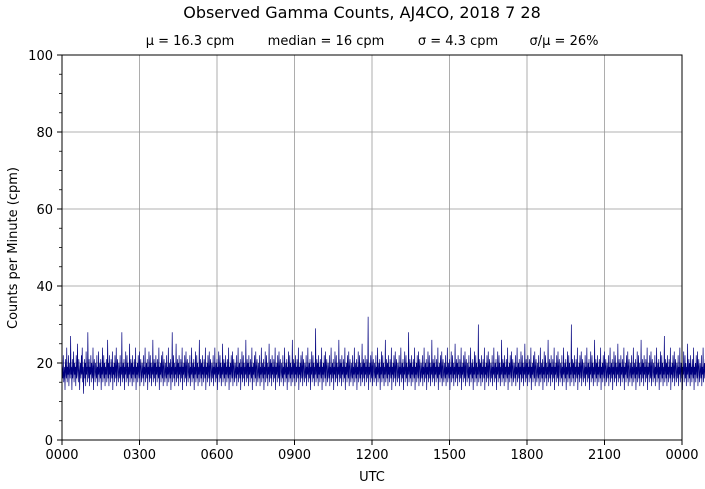  Describe the element at coordinates (44, 364) in the screenshot. I see `y-tick-label: 20` at that location.